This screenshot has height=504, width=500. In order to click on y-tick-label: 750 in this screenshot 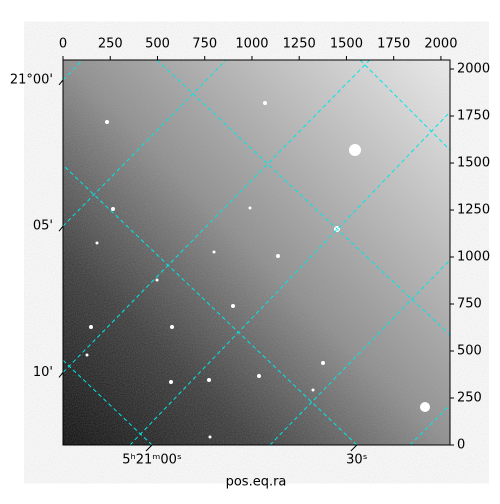, I will do `click(469, 304)`.